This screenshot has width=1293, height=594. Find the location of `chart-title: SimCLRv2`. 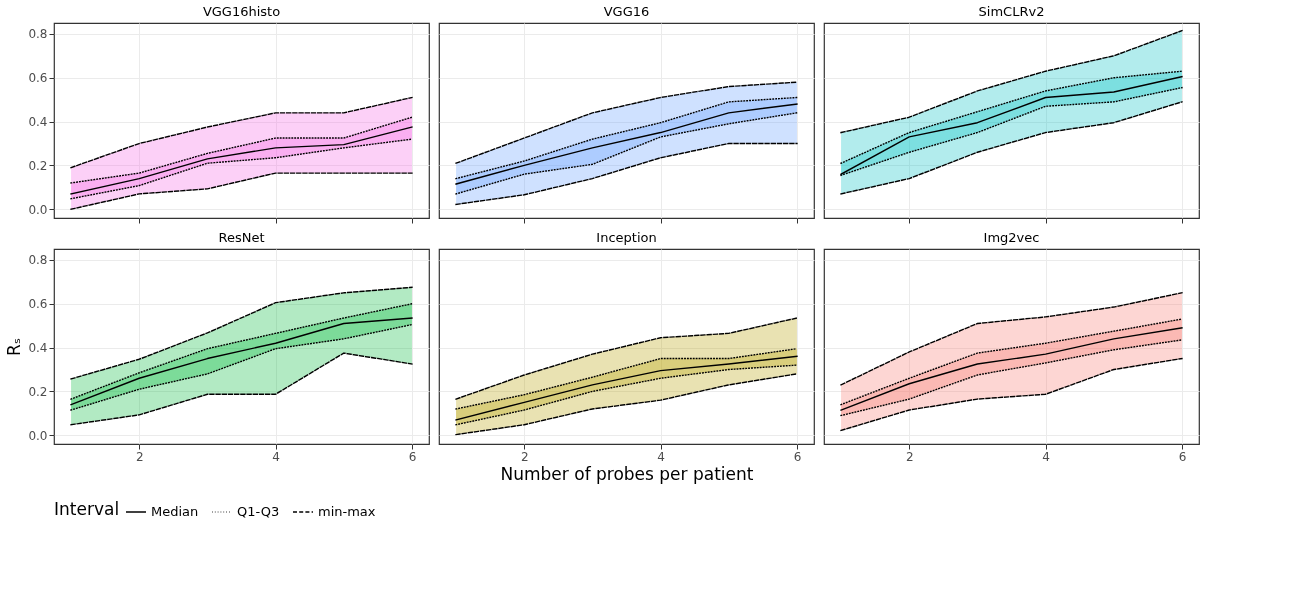

chart-title: SimCLRv2 is located at coordinates (1011, 11).